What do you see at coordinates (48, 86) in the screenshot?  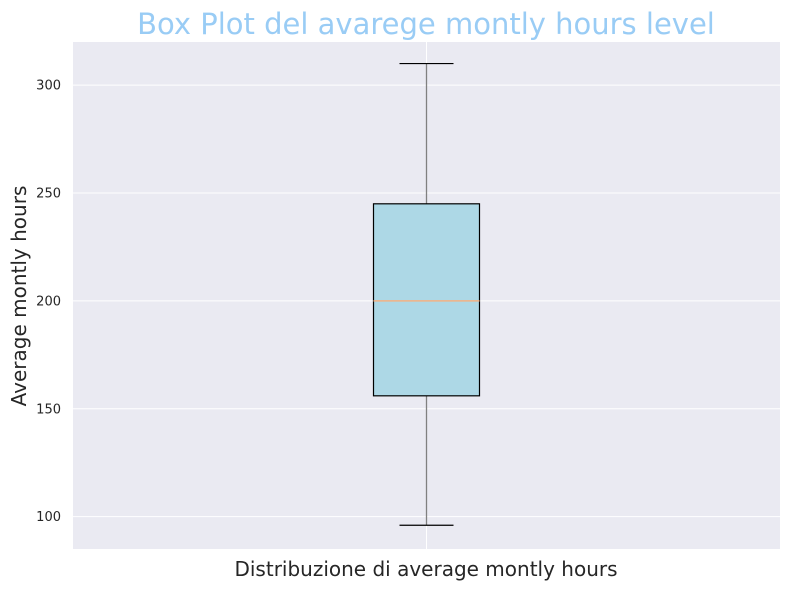 I see `y-tick-label: 300` at bounding box center [48, 86].